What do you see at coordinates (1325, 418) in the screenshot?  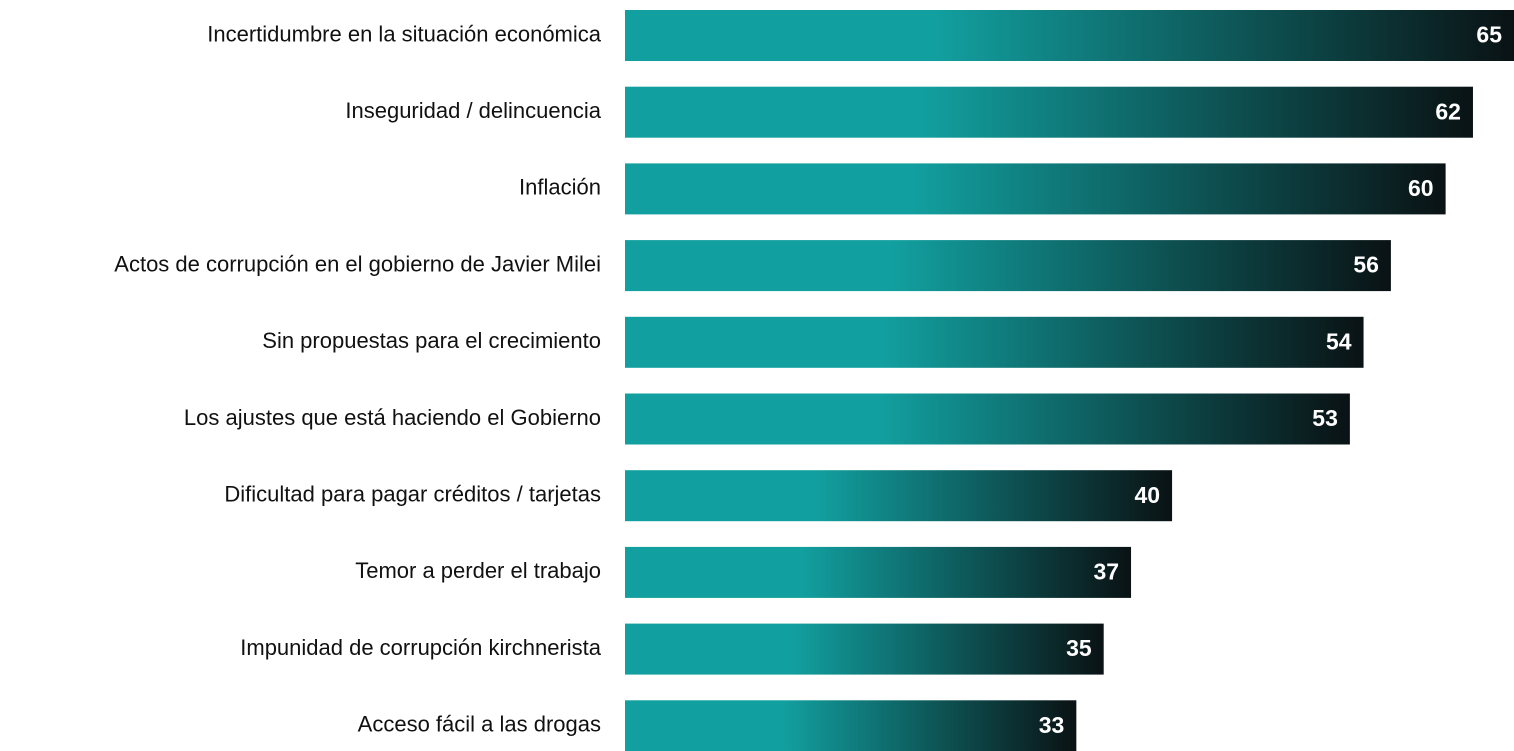 I see `value-label: 53` at bounding box center [1325, 418].